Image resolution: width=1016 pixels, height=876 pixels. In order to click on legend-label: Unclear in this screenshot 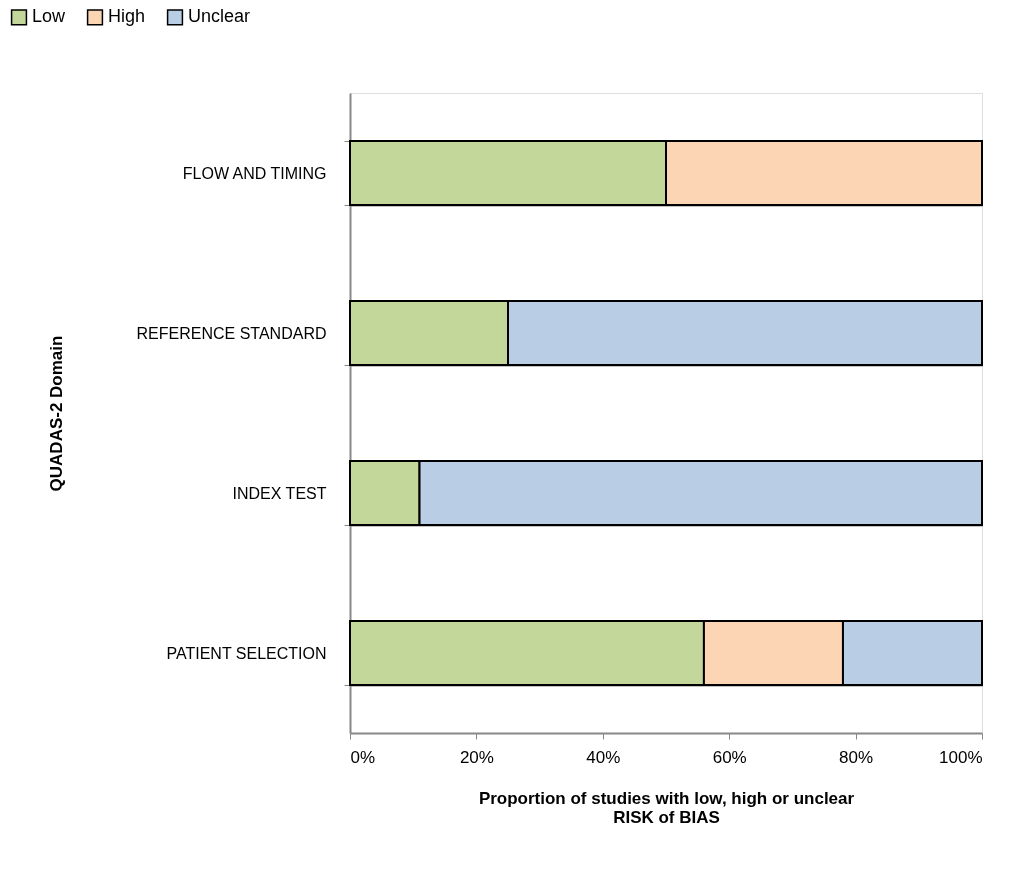, I will do `click(219, 16)`.